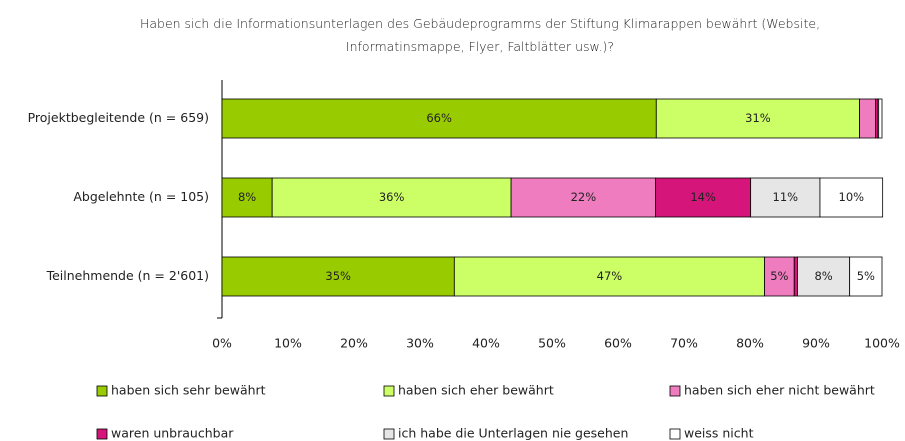  Describe the element at coordinates (779, 390) in the screenshot. I see `legend-label: haben sich eher nicht bewährt` at that location.